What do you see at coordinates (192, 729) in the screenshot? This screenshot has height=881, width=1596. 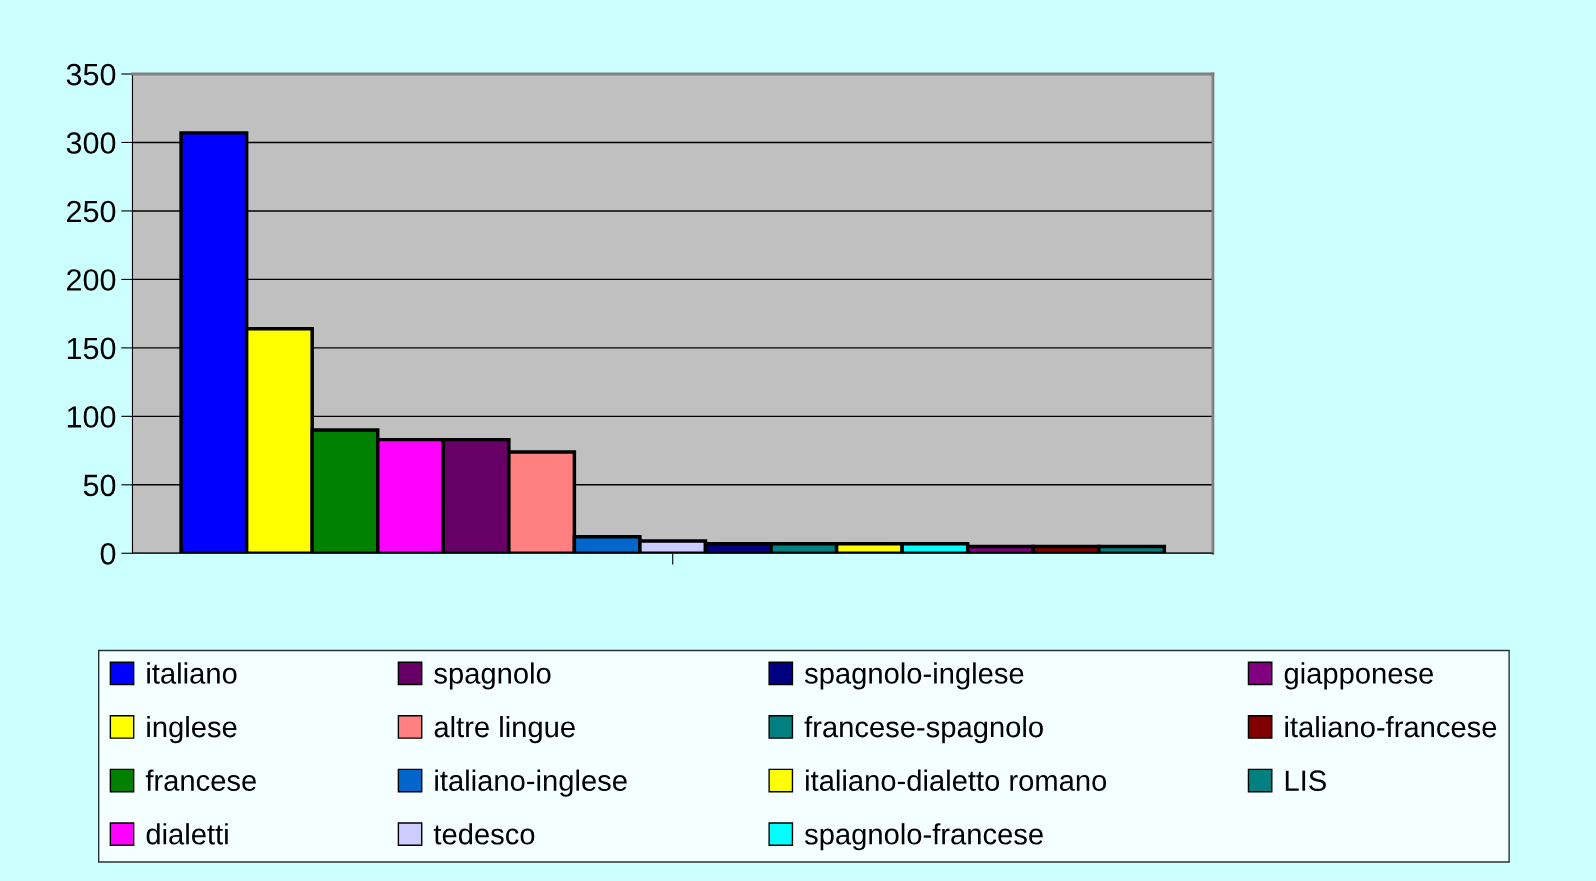 I see `legend-label: inglese` at bounding box center [192, 729].